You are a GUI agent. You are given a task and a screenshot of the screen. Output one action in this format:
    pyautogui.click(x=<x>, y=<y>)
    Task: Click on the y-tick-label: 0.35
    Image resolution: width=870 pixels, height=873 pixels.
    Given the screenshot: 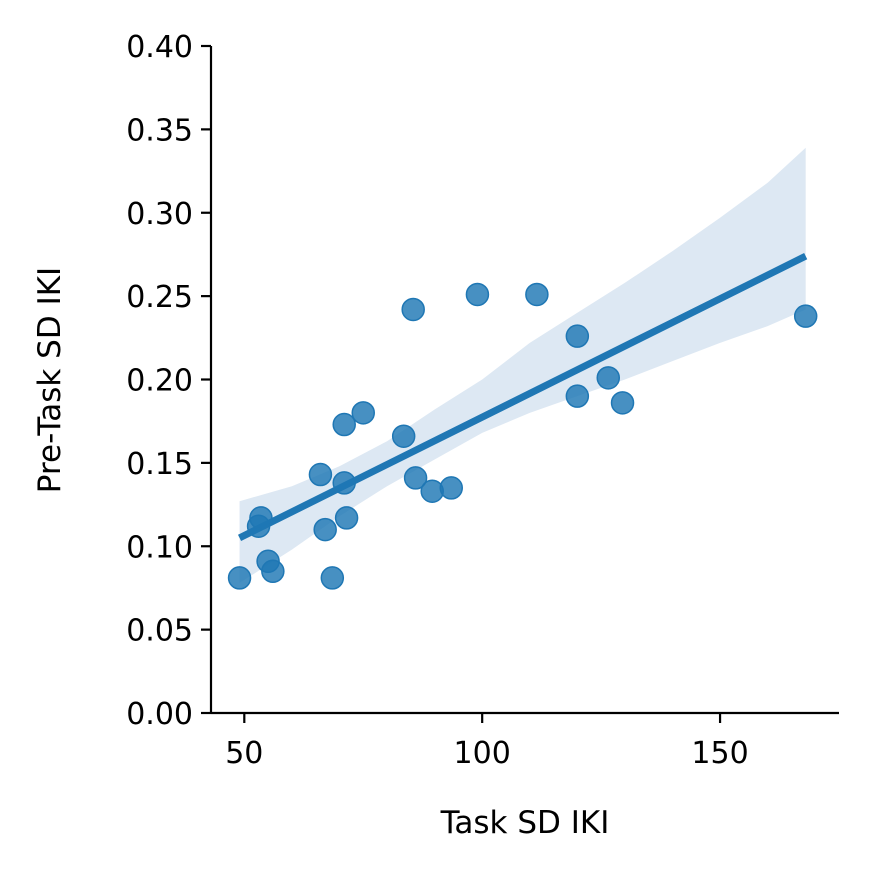 What is the action you would take?
    pyautogui.click(x=159, y=130)
    